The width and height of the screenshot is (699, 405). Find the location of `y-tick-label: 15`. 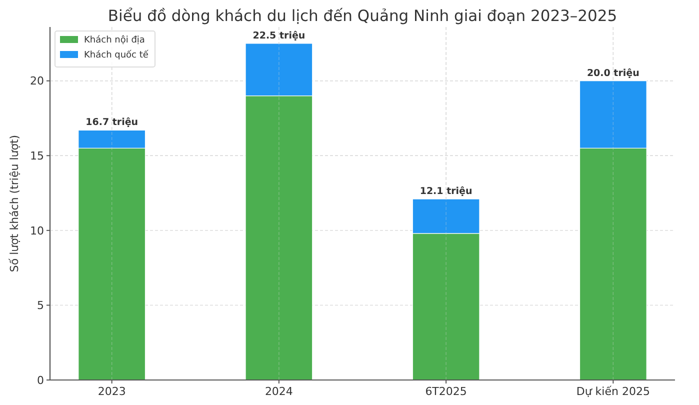

y-tick-label: 15 is located at coordinates (37, 155).